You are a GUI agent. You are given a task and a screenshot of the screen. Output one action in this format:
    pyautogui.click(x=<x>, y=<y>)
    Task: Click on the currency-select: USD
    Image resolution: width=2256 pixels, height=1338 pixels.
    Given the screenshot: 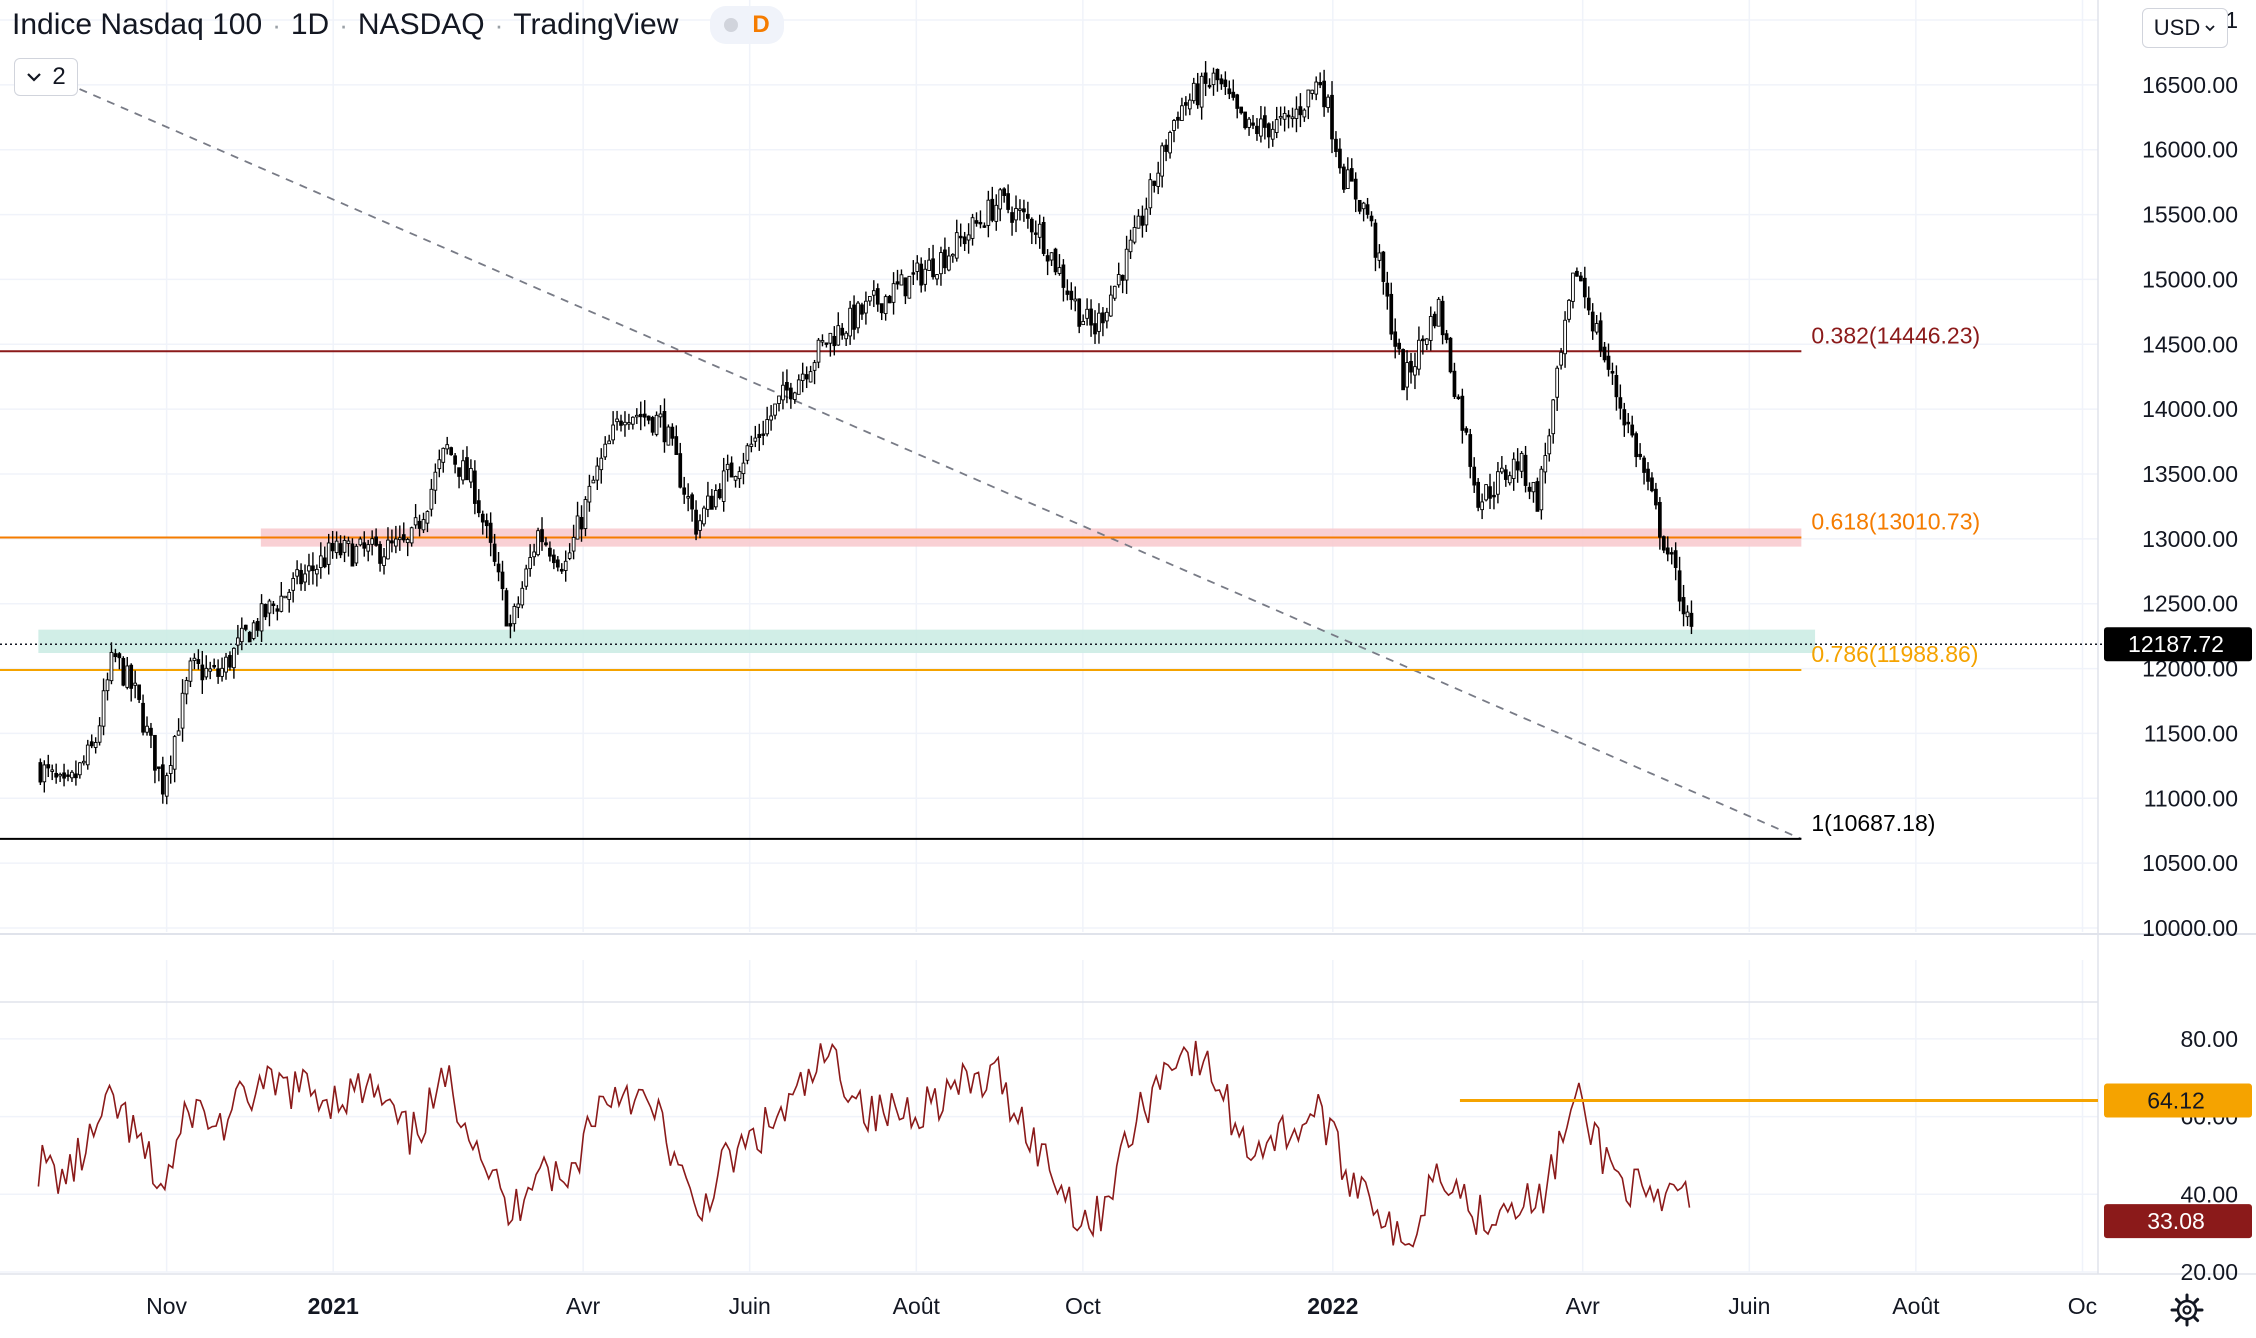 What is the action you would take?
    pyautogui.click(x=2185, y=28)
    